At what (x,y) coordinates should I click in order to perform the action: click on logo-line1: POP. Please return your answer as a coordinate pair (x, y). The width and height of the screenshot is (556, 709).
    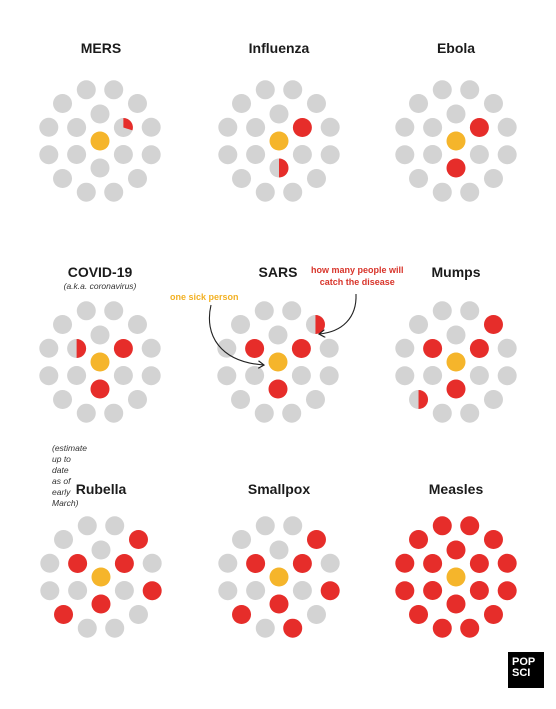
    Looking at the image, I should click on (524, 662).